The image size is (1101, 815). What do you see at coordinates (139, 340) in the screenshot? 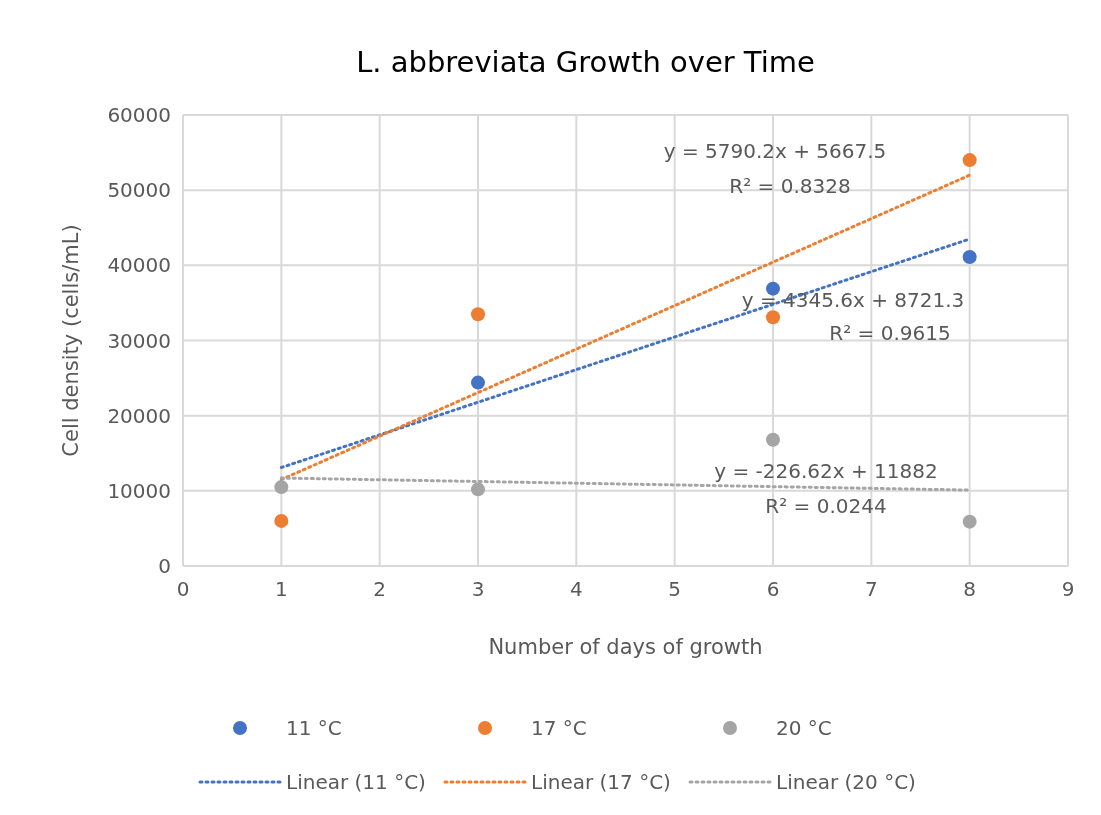
I see `y-tick-label: 30000` at bounding box center [139, 340].